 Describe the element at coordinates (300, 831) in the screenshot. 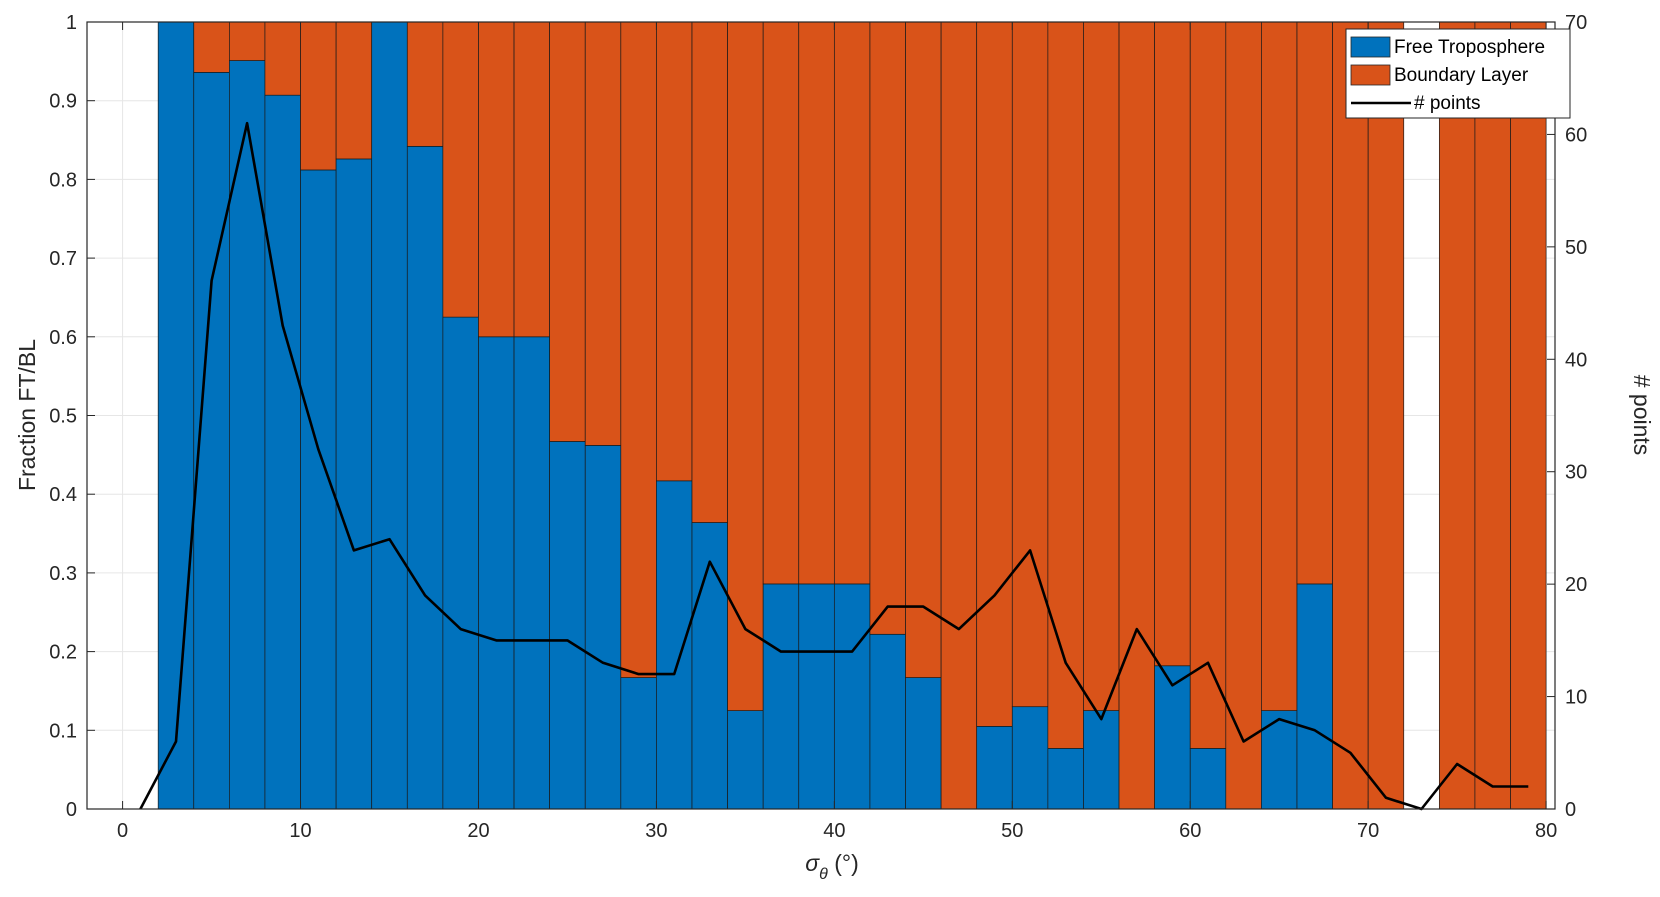

I see `x-tick-label: 10` at that location.